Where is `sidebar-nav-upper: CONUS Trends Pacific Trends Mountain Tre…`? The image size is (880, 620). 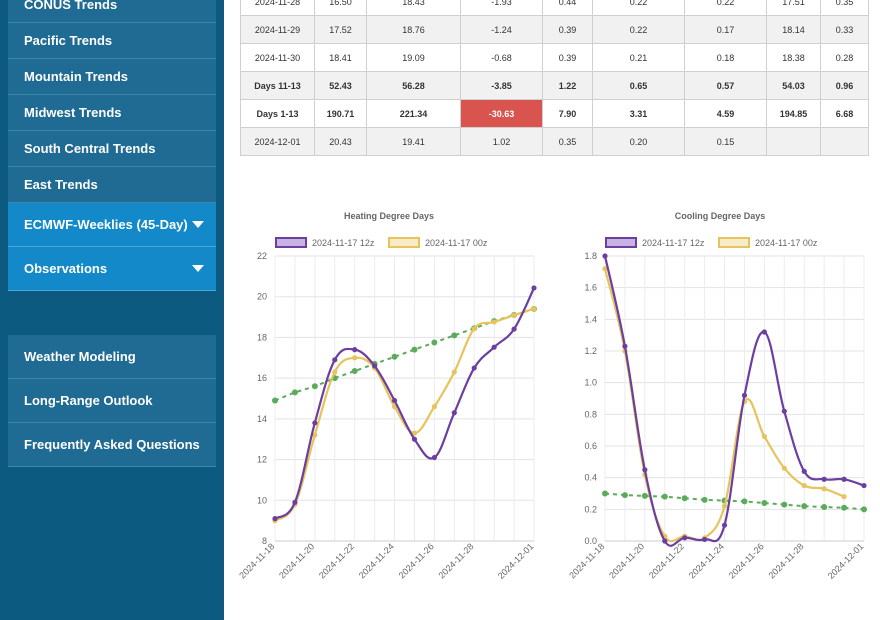
sidebar-nav-upper: CONUS Trends Pacific Trends Mountain Tre… is located at coordinates (112, 145).